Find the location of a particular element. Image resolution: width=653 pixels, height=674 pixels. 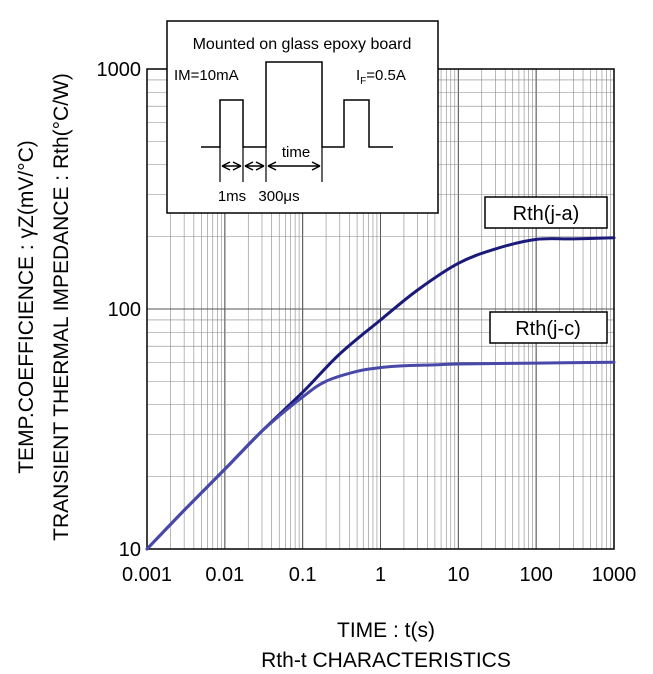

y-tick-label: 10 is located at coordinates (130, 550).